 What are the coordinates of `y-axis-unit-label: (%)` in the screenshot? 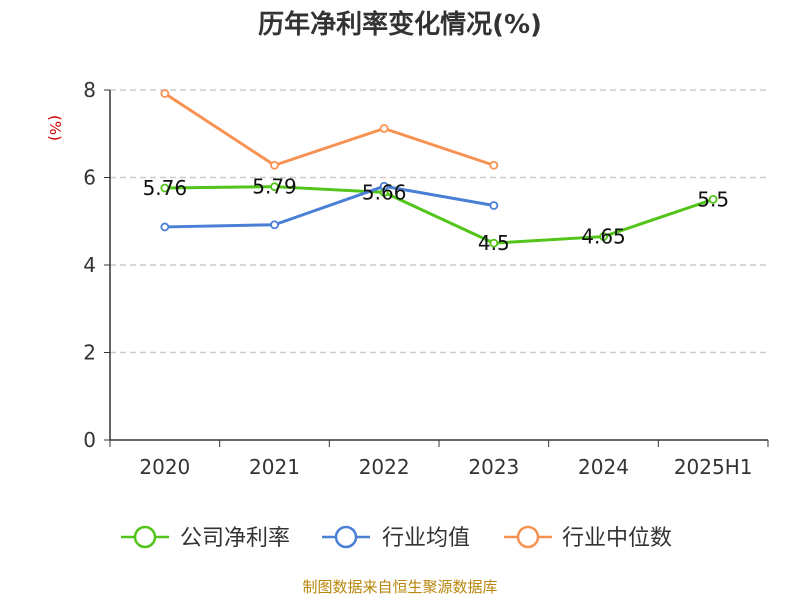 It's located at (55, 128).